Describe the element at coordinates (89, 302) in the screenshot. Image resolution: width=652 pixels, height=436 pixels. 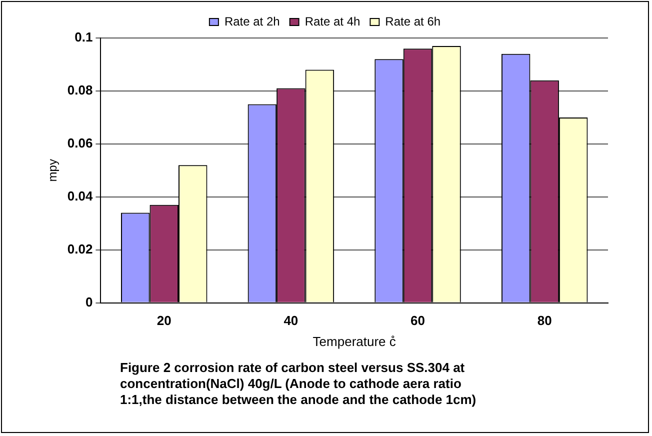
I see `y-tick-label: 0` at that location.